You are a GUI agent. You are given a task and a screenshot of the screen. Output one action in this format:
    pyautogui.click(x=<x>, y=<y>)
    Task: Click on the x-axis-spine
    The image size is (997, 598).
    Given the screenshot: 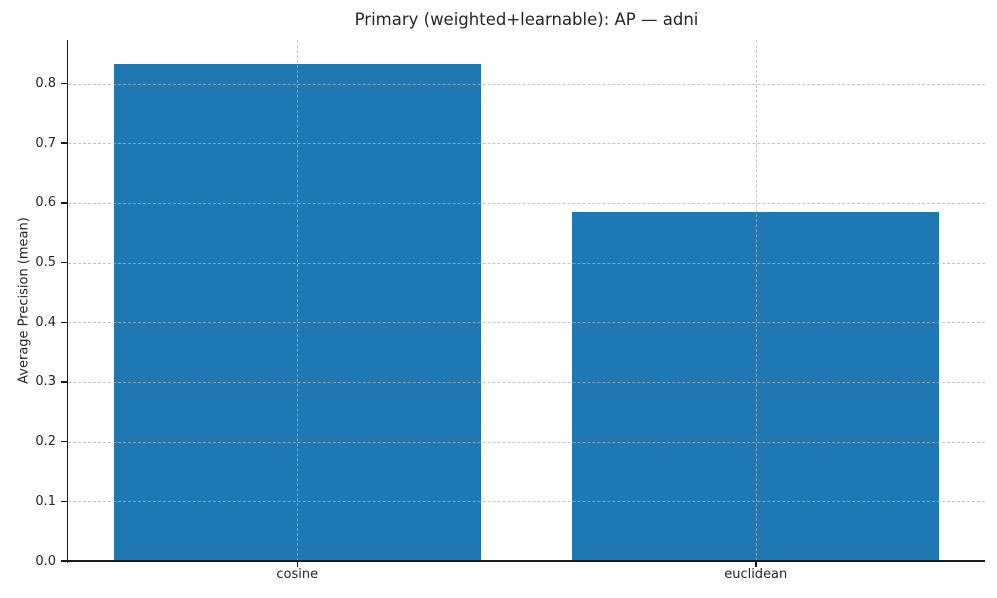 What is the action you would take?
    pyautogui.click(x=525, y=561)
    